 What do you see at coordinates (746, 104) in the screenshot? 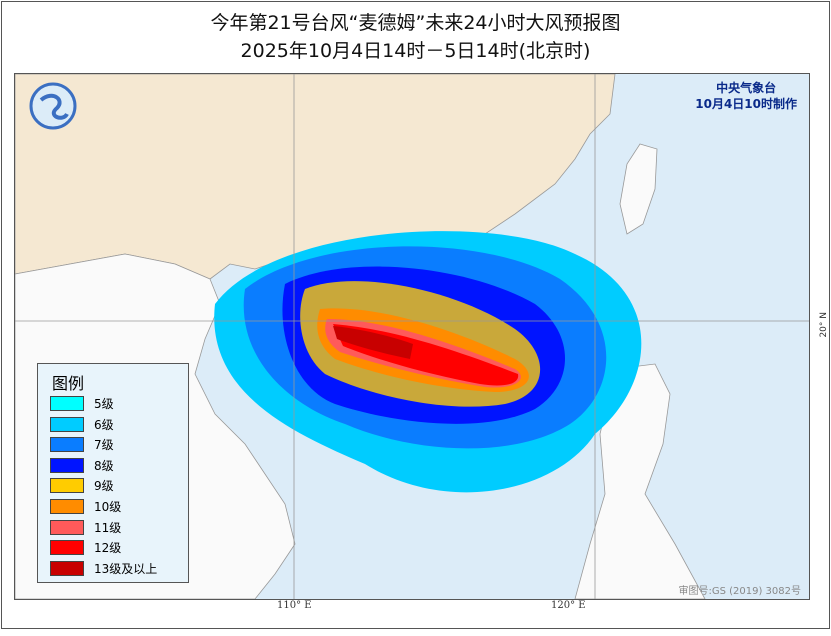
I see `issue-time: 10月4日10时制作` at bounding box center [746, 104].